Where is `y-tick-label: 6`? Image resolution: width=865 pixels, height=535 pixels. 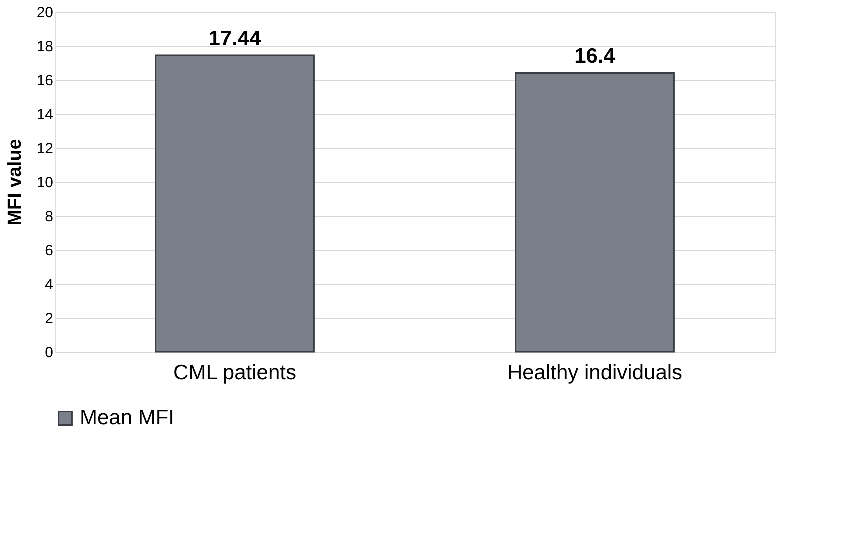 y-tick-label: 6 is located at coordinates (49, 251).